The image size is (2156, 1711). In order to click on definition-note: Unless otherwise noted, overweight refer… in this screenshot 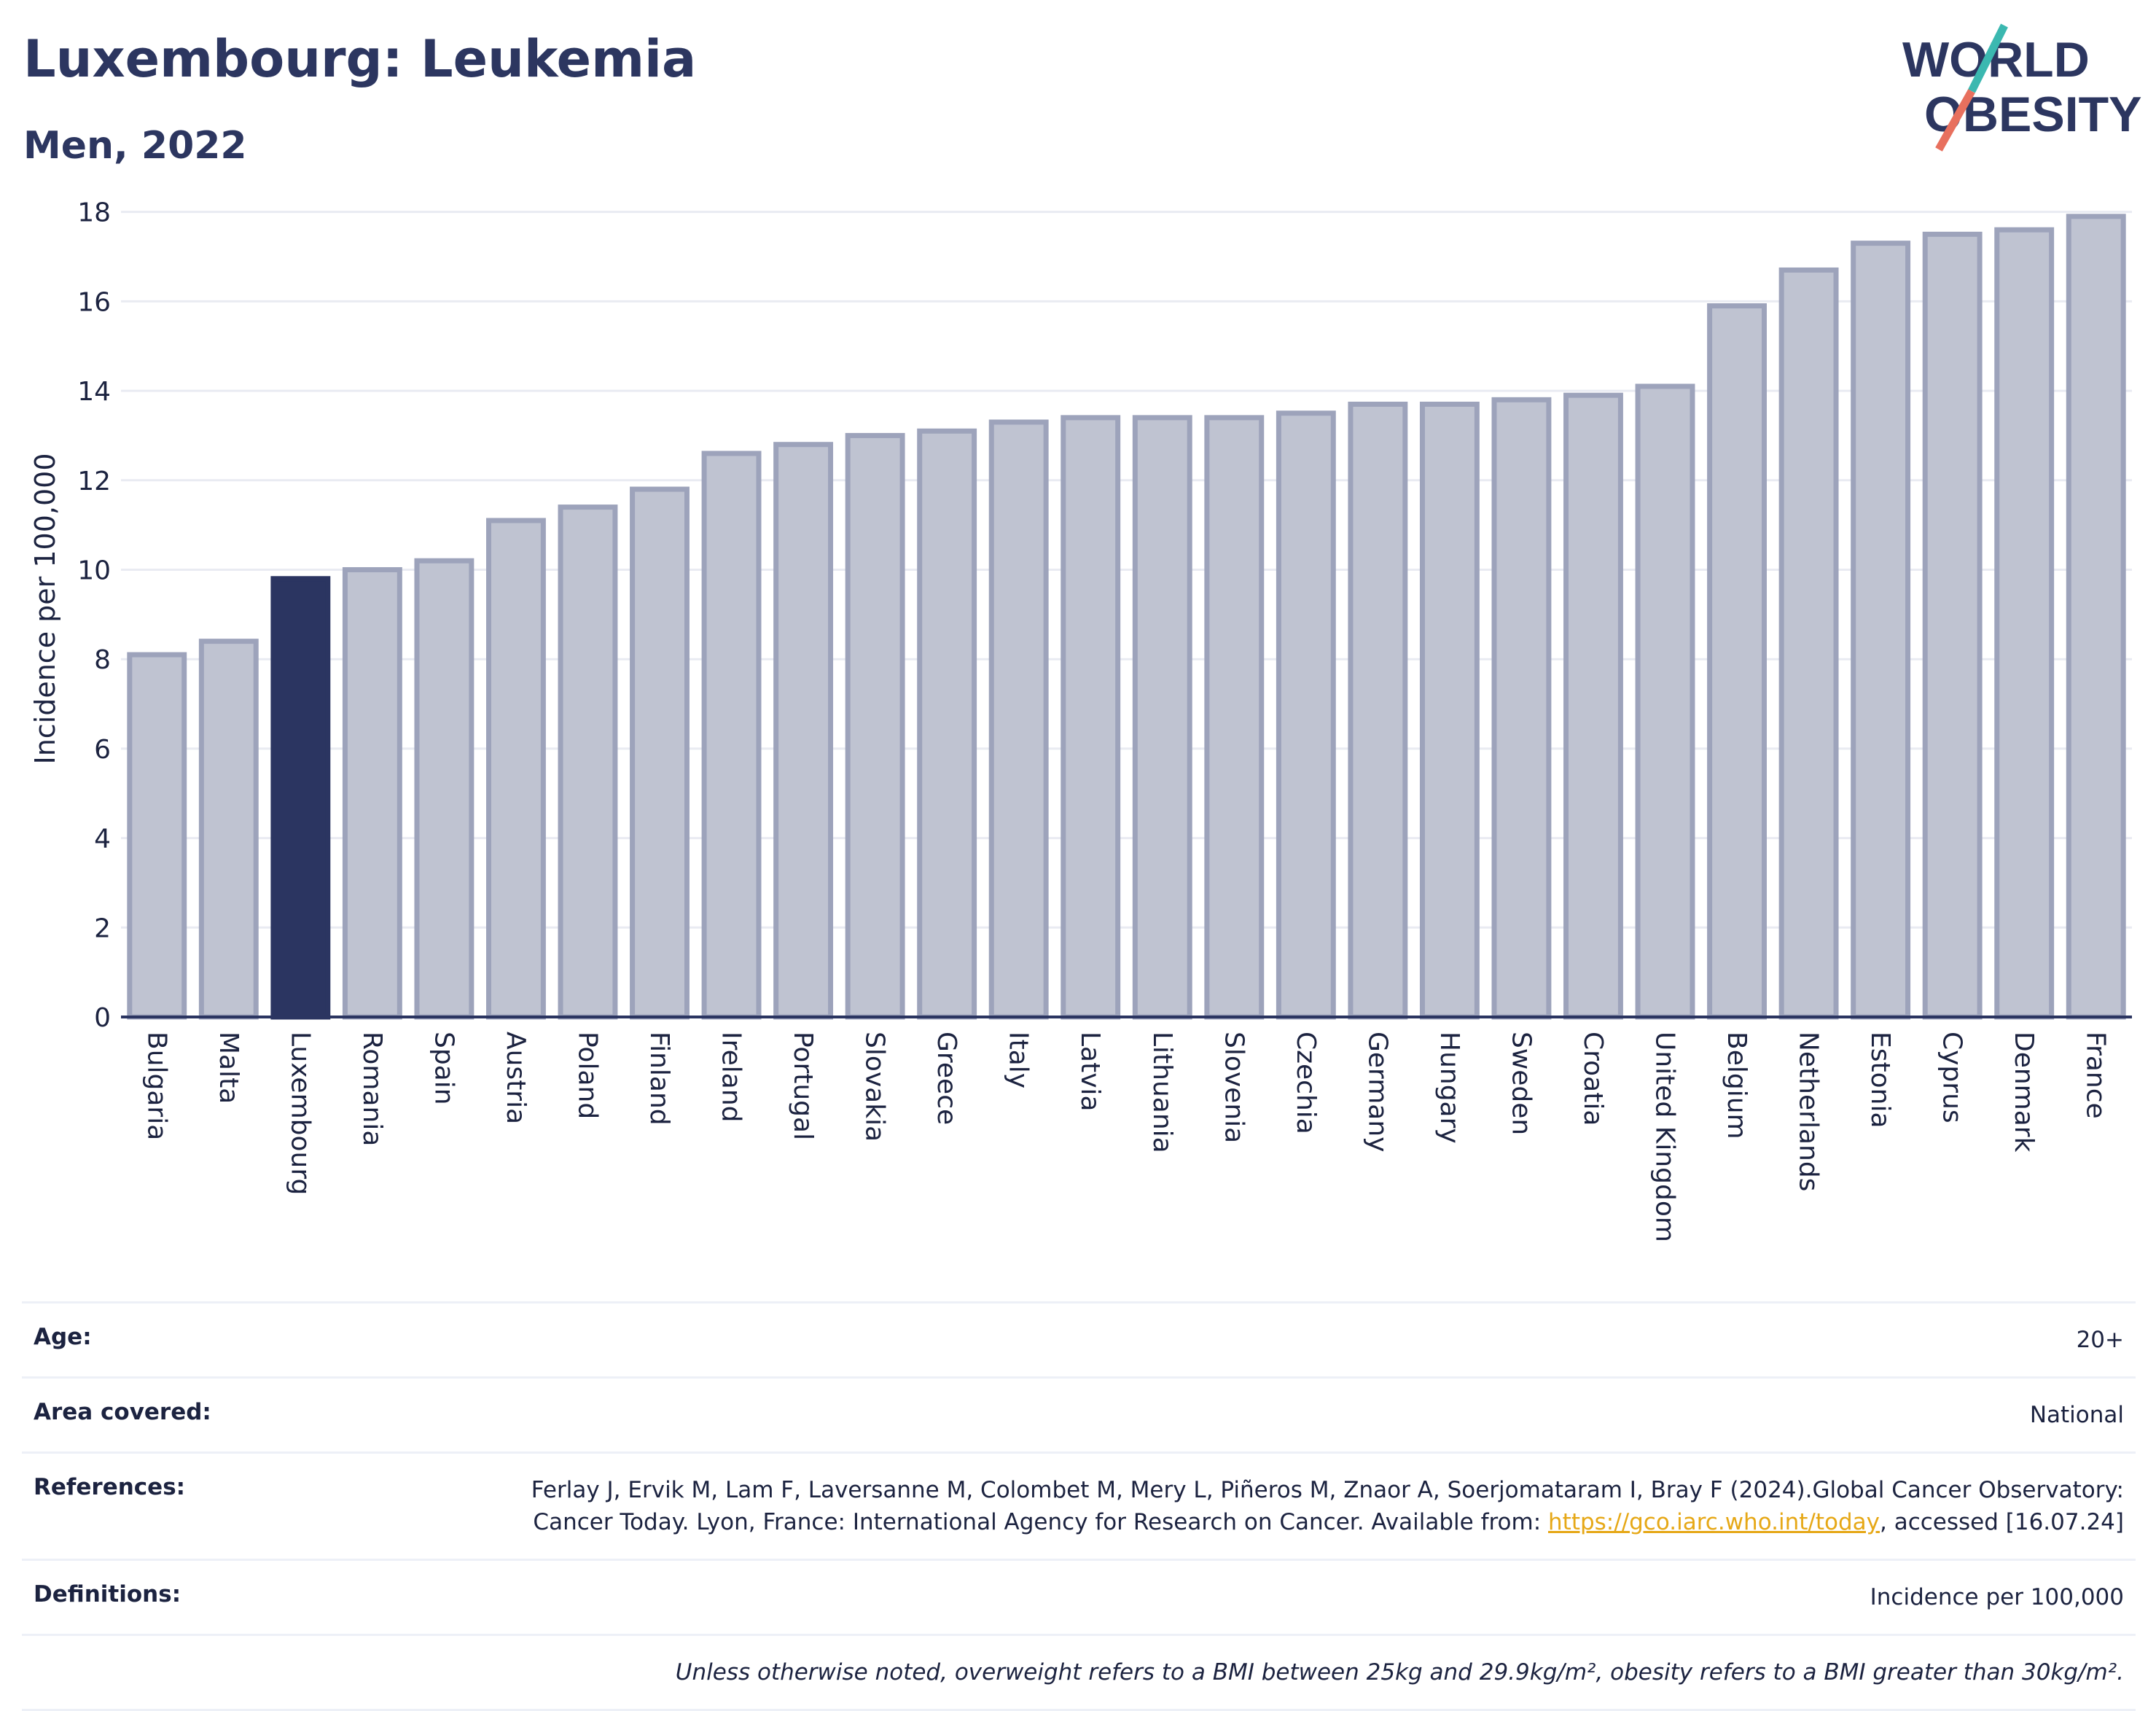, I will do `click(1400, 1672)`.